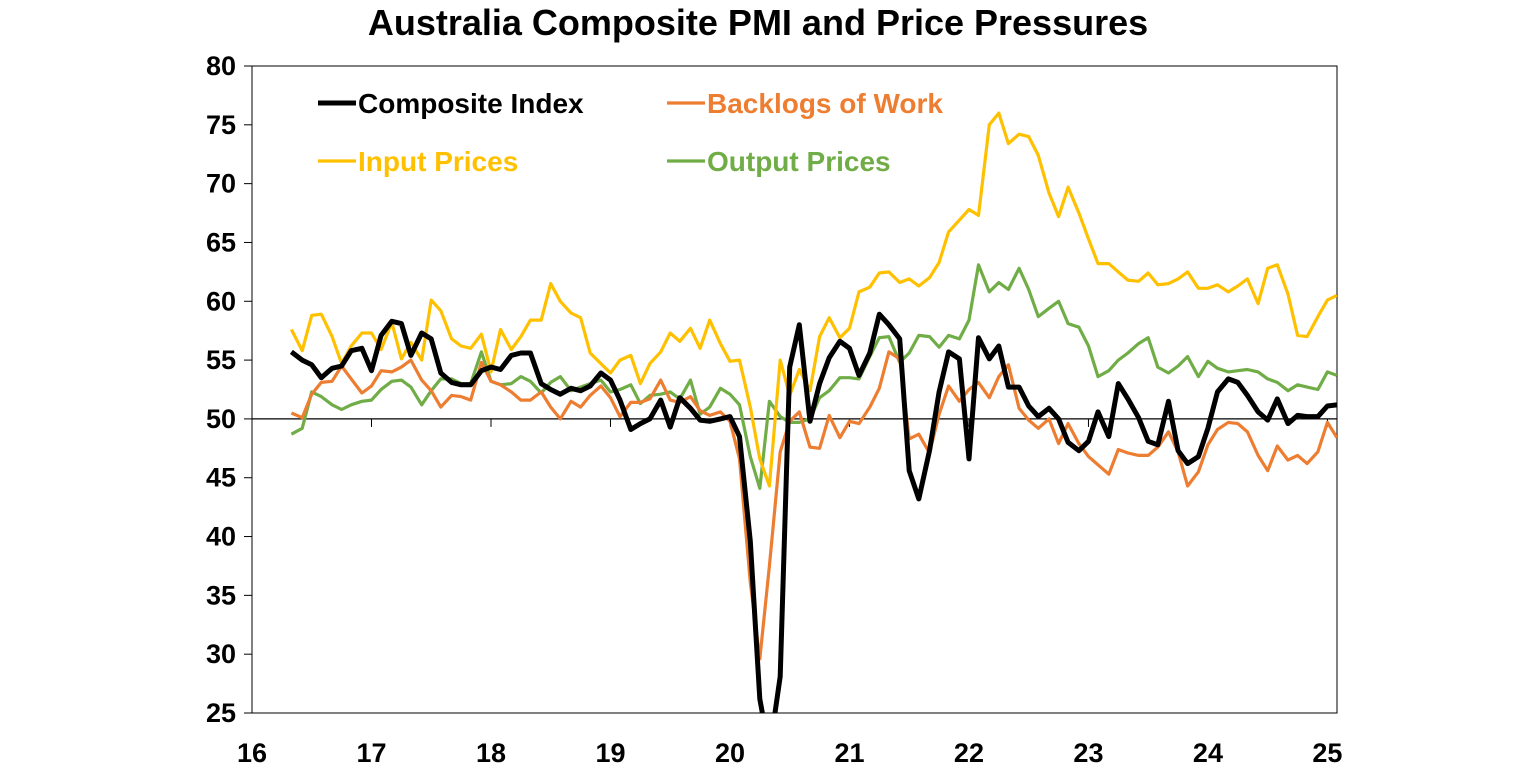 The image size is (1536, 775). What do you see at coordinates (221, 419) in the screenshot?
I see `y-tick-label: 50` at bounding box center [221, 419].